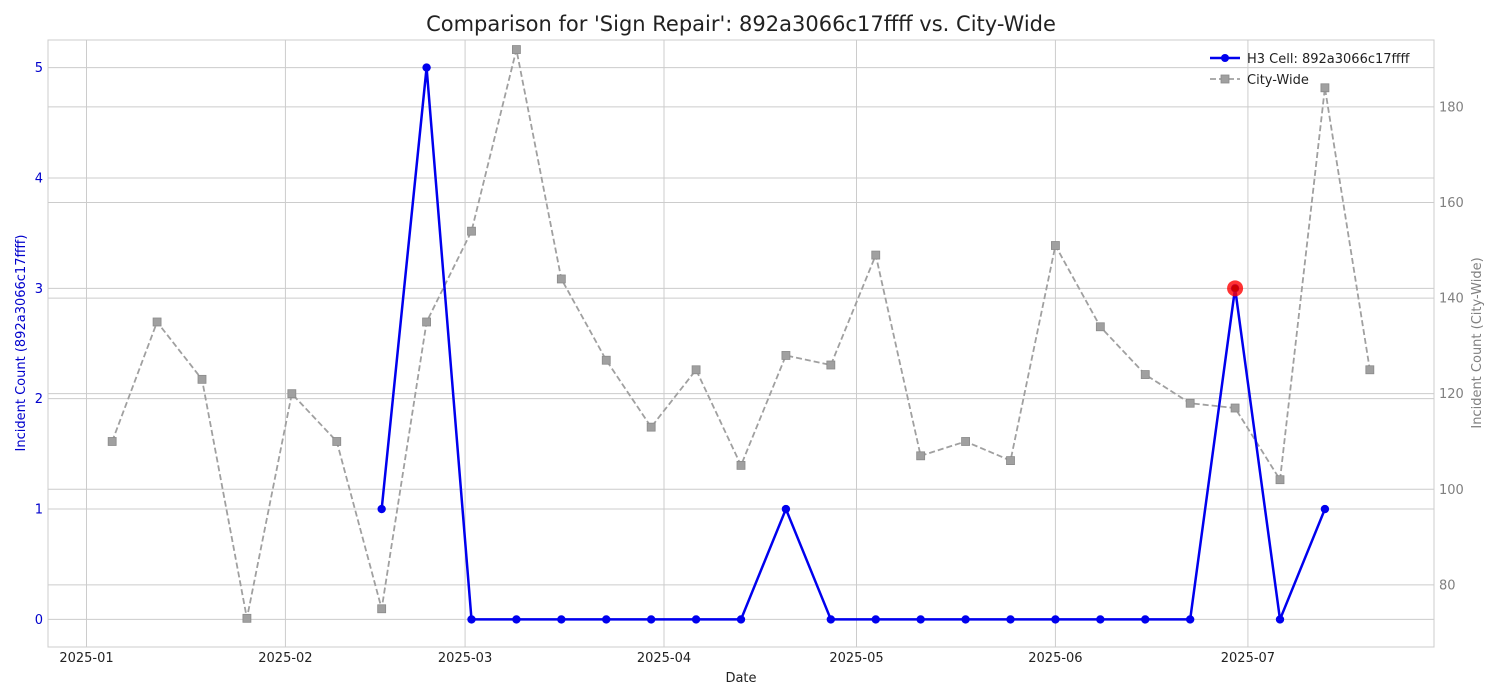 The width and height of the screenshot is (1500, 700). I want to click on y-right-tick-label: 180, so click(1451, 107).